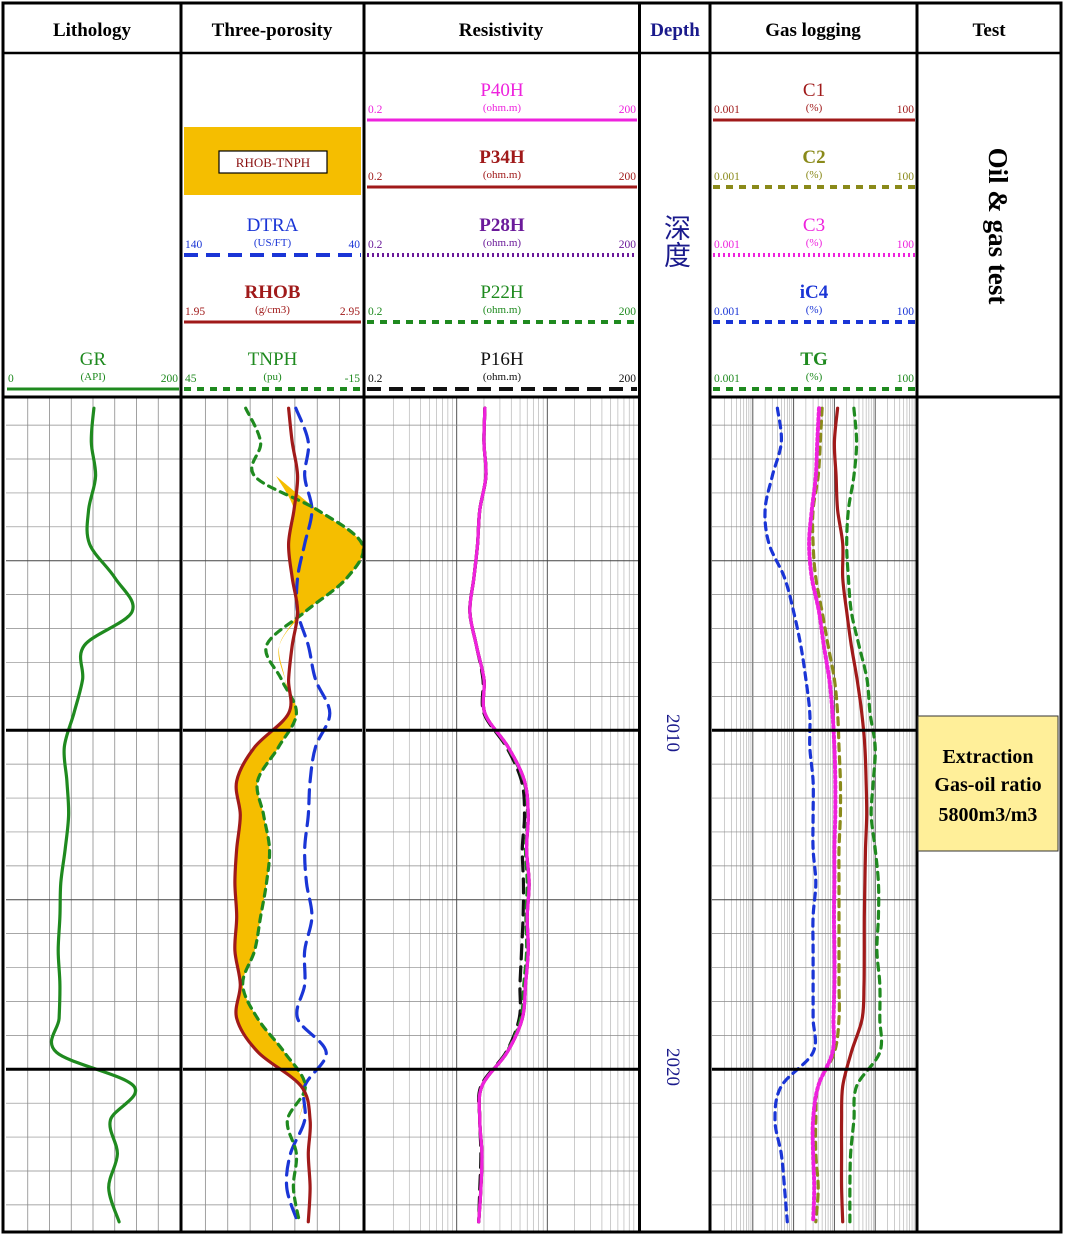 The image size is (1065, 1241). Describe the element at coordinates (814, 310) in the screenshot. I see `header-ic4-unit: (%)` at that location.